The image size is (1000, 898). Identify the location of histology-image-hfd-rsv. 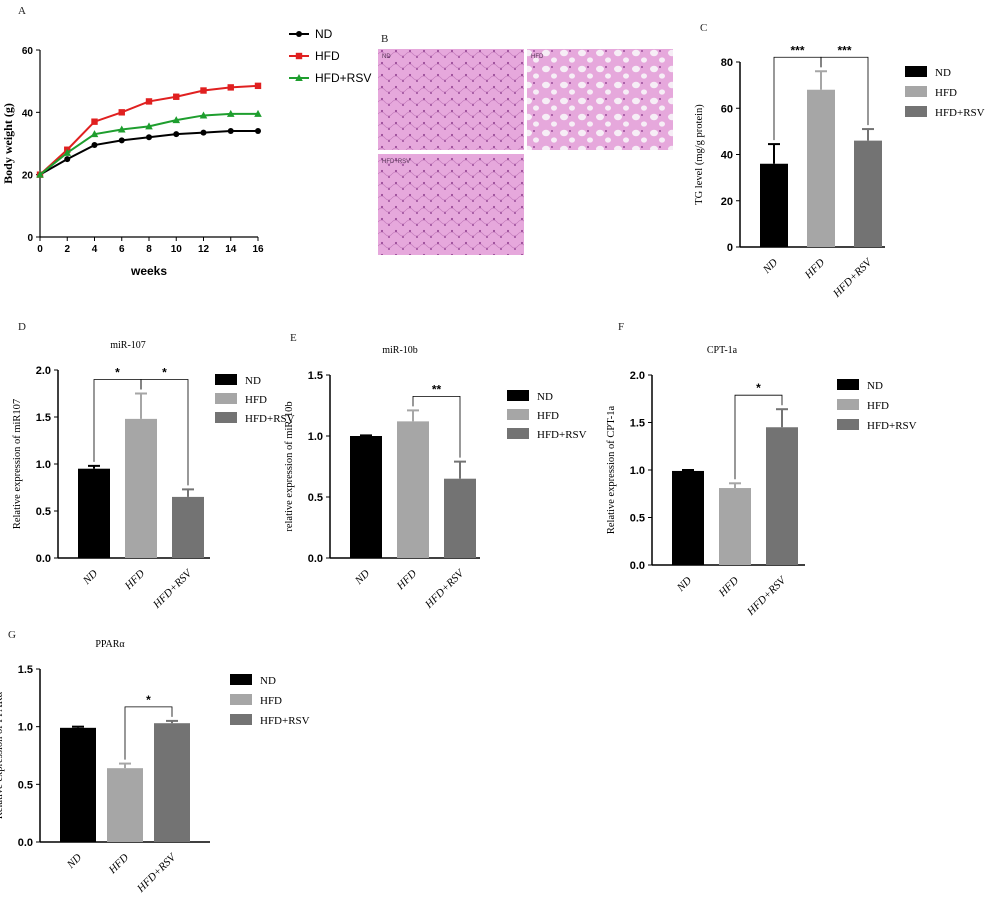
(451, 204).